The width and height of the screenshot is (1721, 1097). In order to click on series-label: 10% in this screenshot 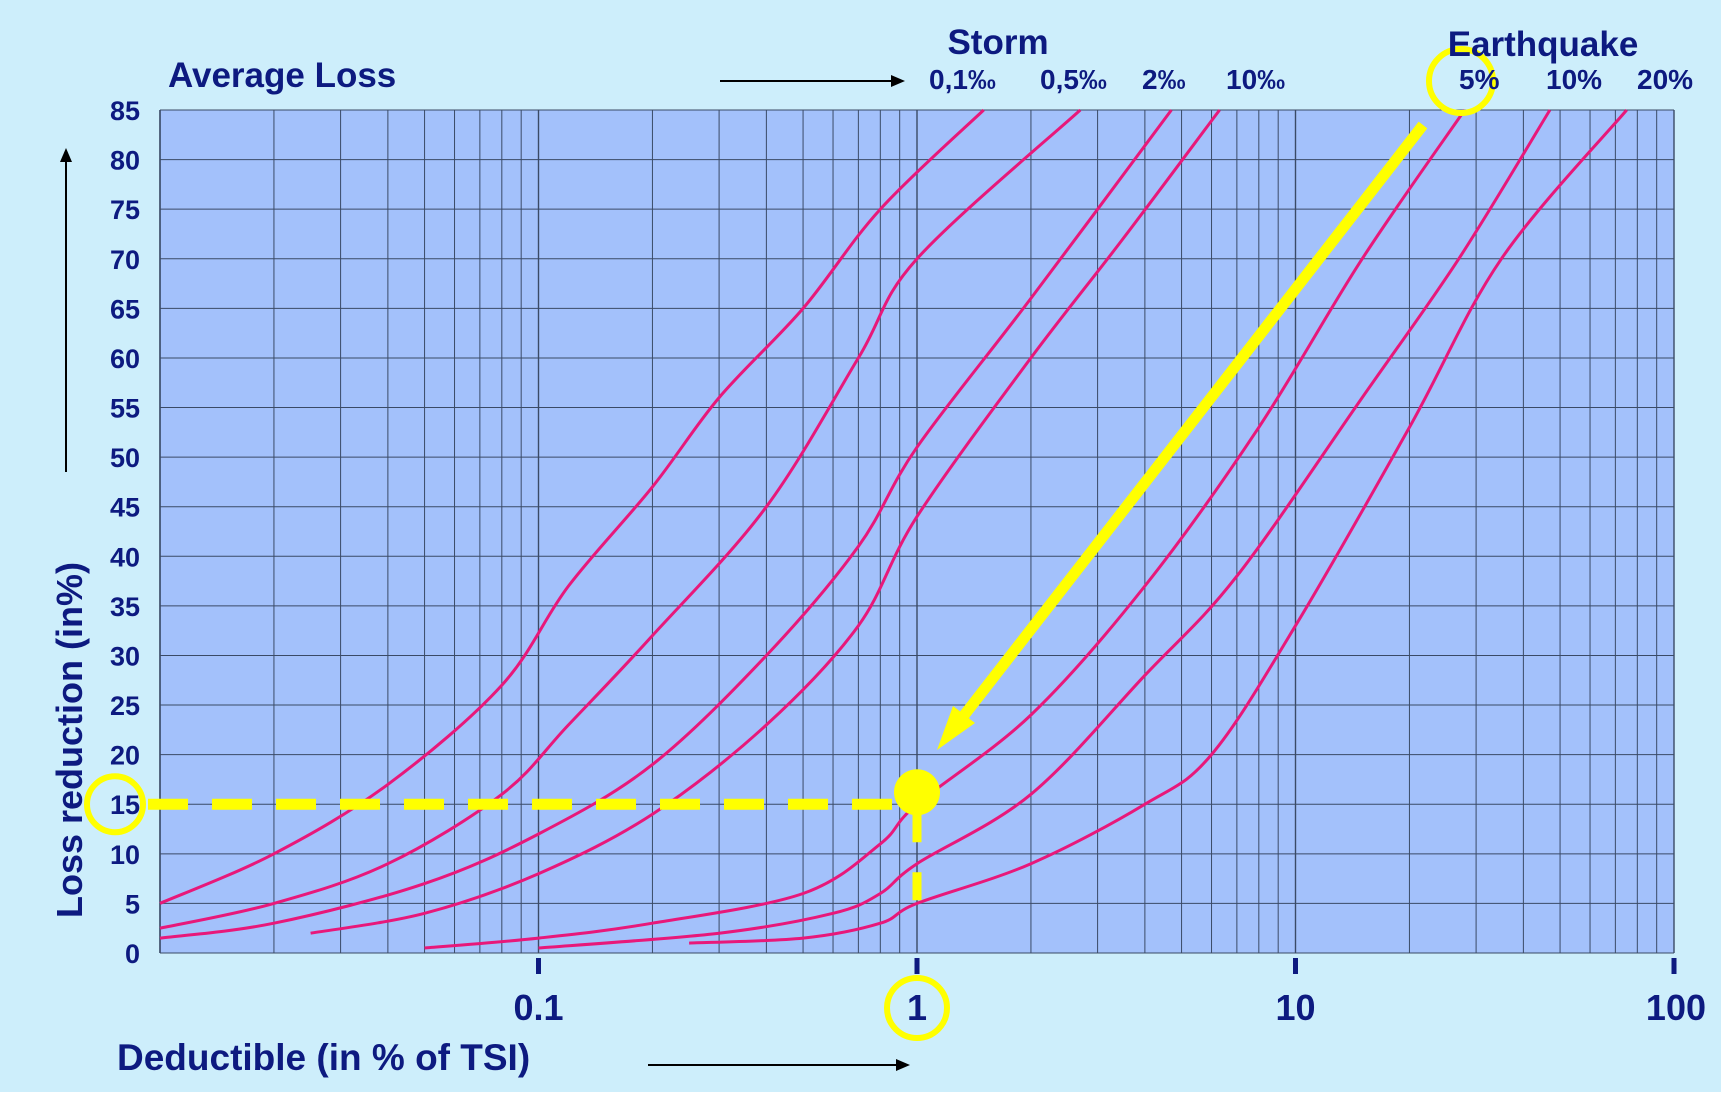, I will do `click(1574, 79)`.